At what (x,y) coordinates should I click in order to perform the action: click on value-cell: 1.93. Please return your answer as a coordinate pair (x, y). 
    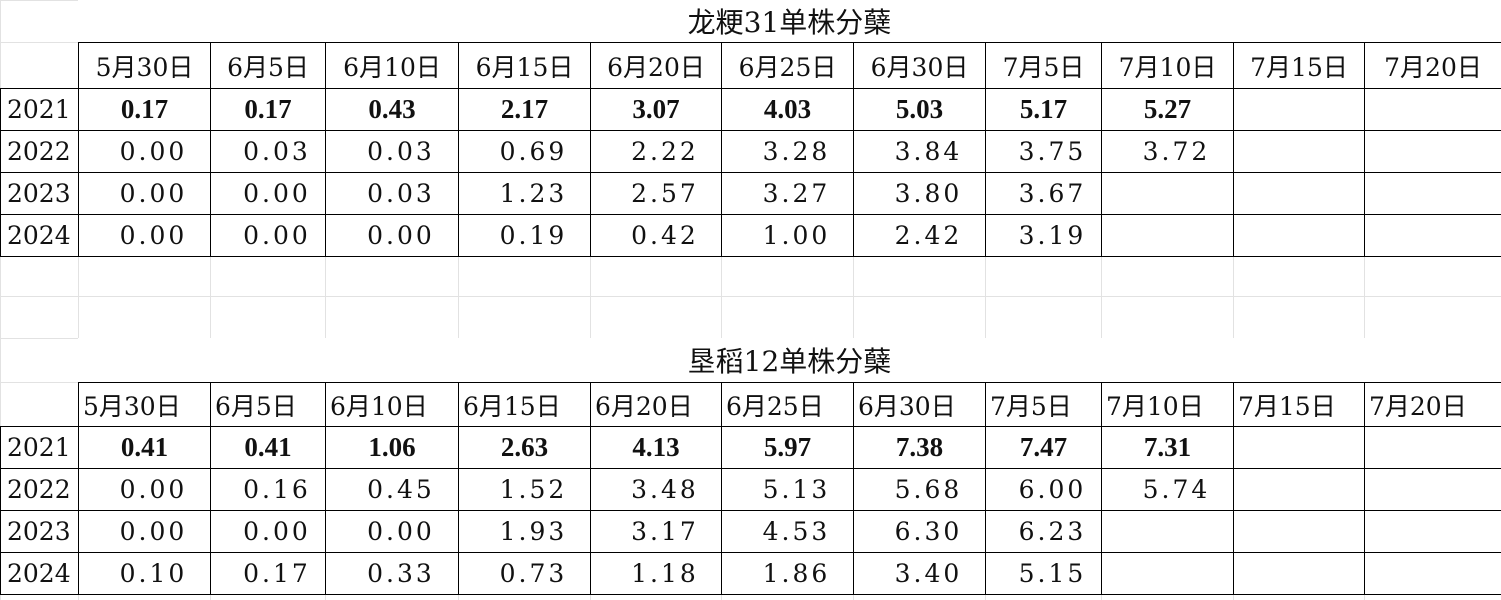
    Looking at the image, I should click on (524, 531).